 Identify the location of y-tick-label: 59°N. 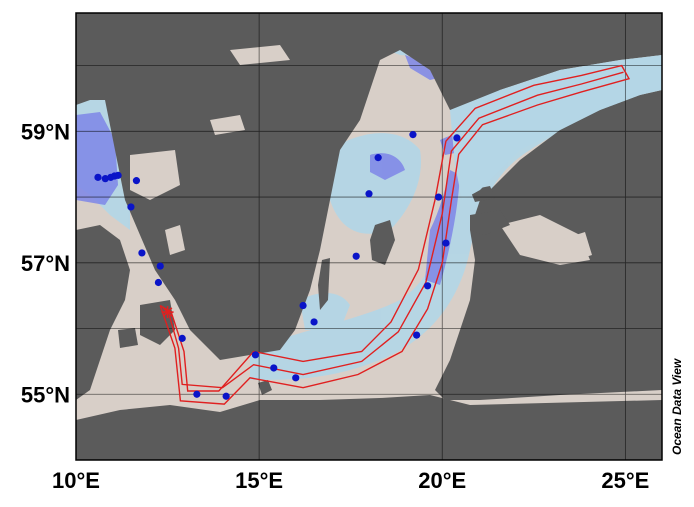
(45, 131).